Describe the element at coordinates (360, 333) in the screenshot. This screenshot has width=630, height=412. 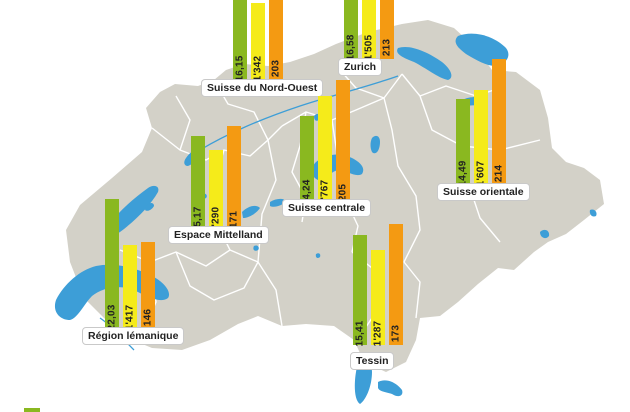
I see `bar-value-label: 15,41` at that location.